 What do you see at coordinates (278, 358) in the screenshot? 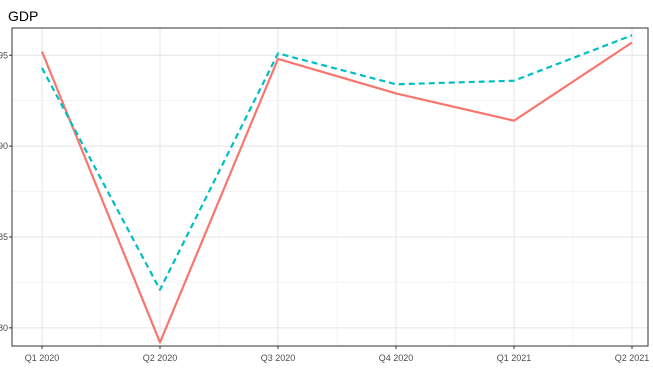
I see `x-tick-label: Q3 2020` at bounding box center [278, 358].